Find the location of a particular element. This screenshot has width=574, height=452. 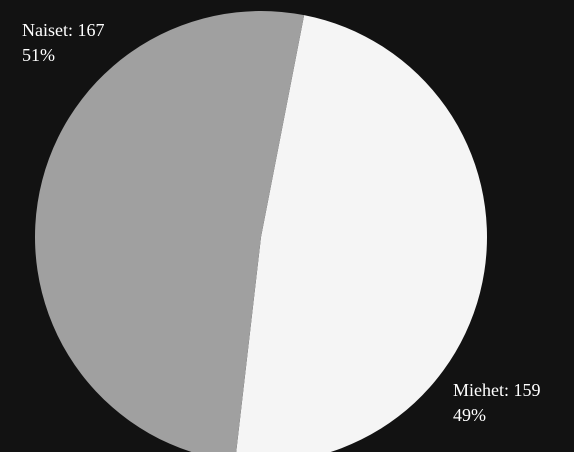

slice-label-naiset-percent: 51% is located at coordinates (38, 55).